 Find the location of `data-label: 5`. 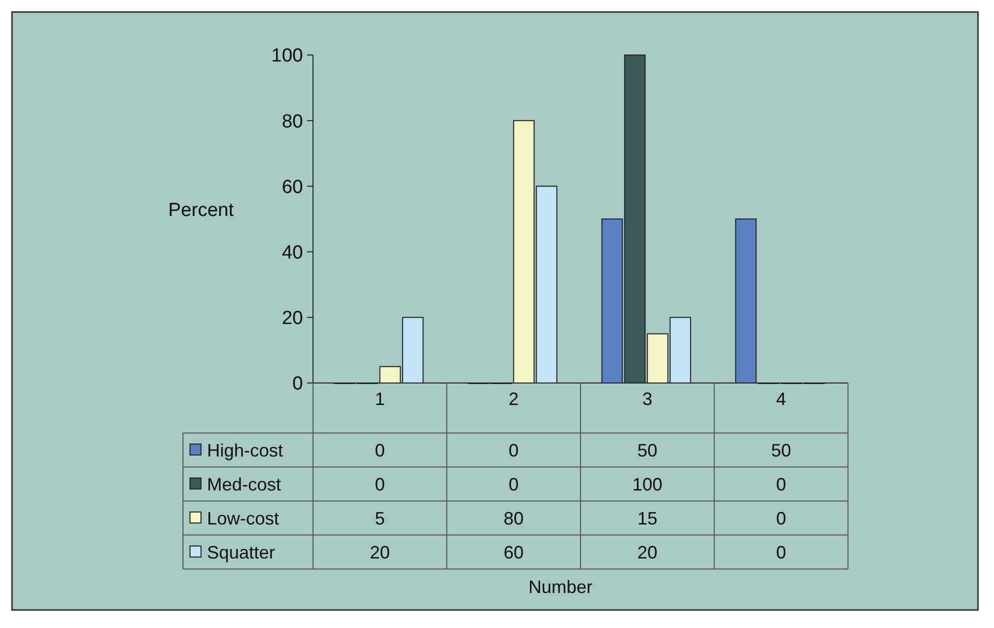

data-label: 5 is located at coordinates (379, 518).